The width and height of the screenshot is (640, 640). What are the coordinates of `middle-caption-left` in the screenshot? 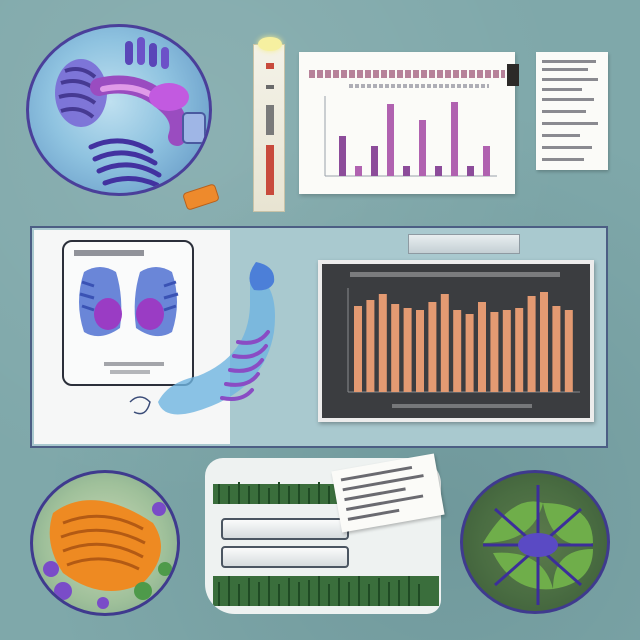 It's located at (340, 438).